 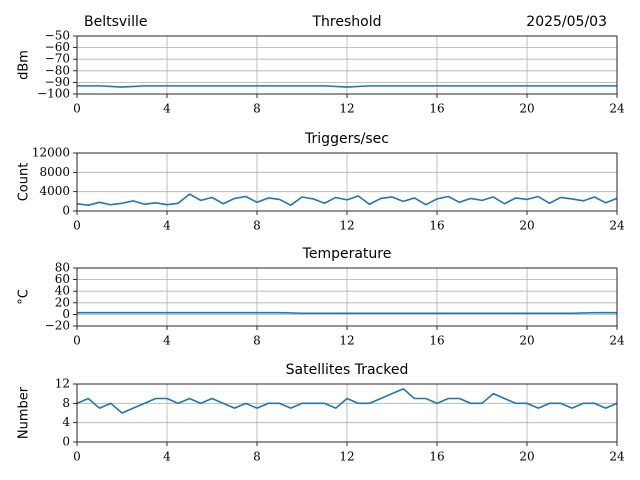 I want to click on y-tick-label: 4000, so click(x=54, y=191).